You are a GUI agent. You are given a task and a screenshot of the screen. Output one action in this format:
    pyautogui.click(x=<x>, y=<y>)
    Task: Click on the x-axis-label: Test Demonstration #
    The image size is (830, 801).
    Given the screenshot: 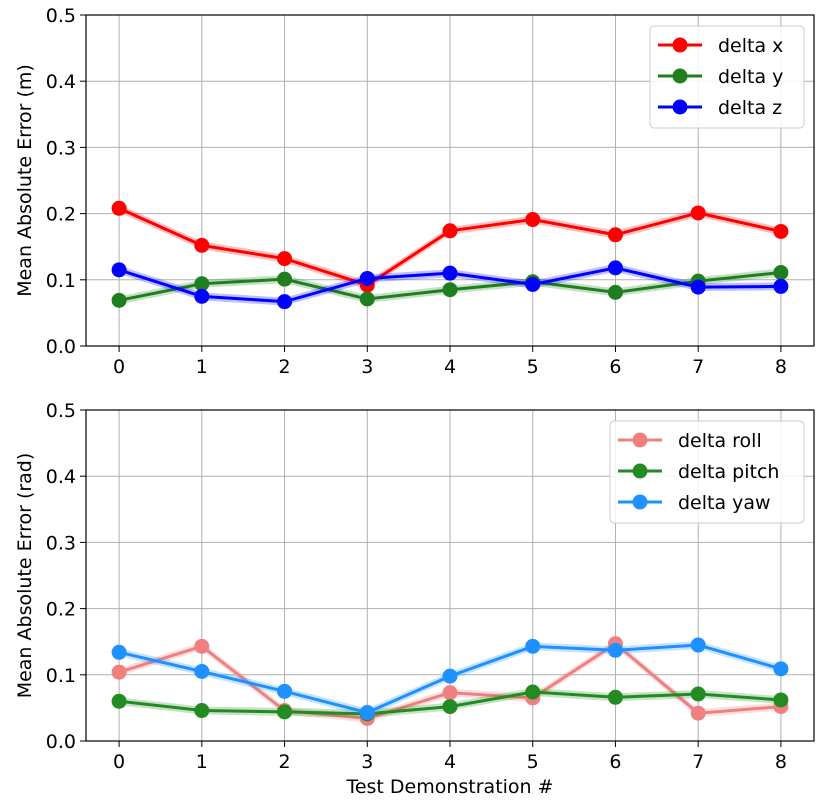 What is the action you would take?
    pyautogui.click(x=449, y=787)
    